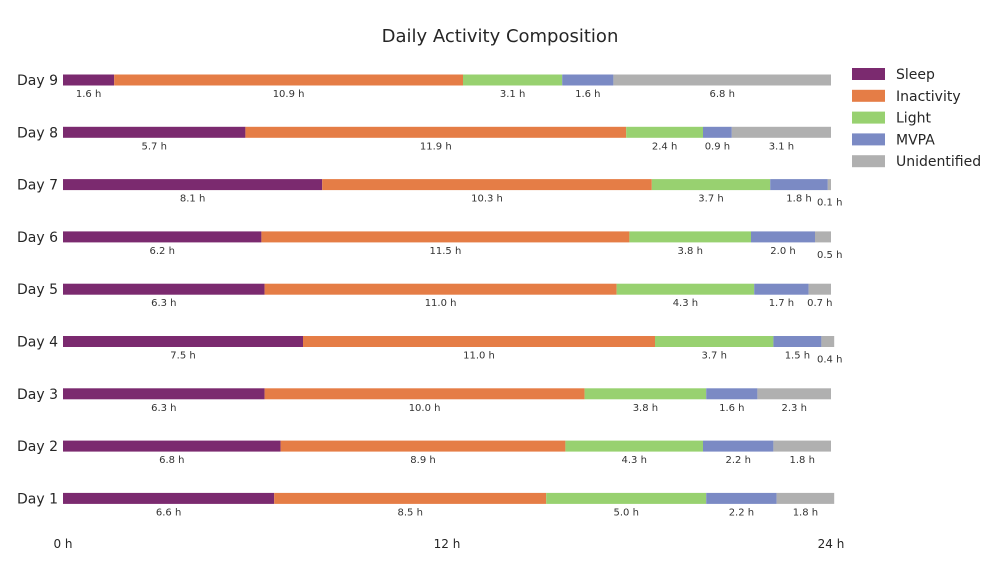 The image size is (1000, 569). I want to click on data-label-sleep-day-2: 6.8 h, so click(171, 460).